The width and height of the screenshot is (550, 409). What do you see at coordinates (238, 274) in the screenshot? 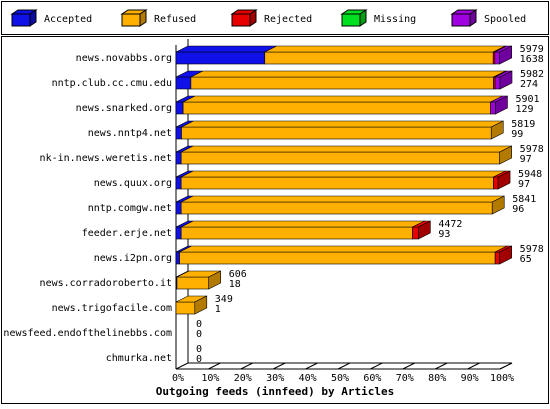
I see `bar-total-label: 606` at bounding box center [238, 274].